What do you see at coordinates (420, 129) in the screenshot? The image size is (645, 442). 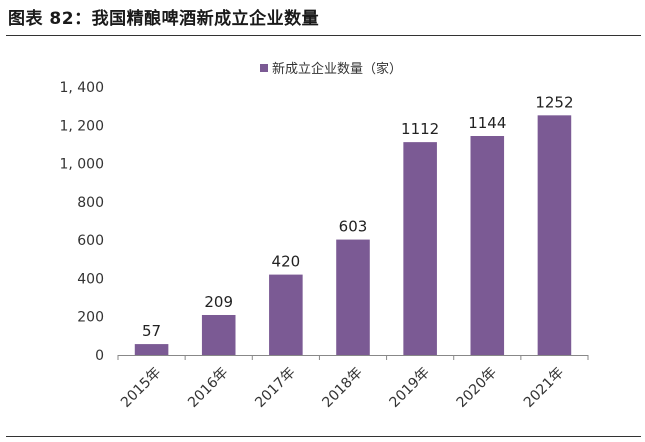 I see `data-label: 1112` at bounding box center [420, 129].